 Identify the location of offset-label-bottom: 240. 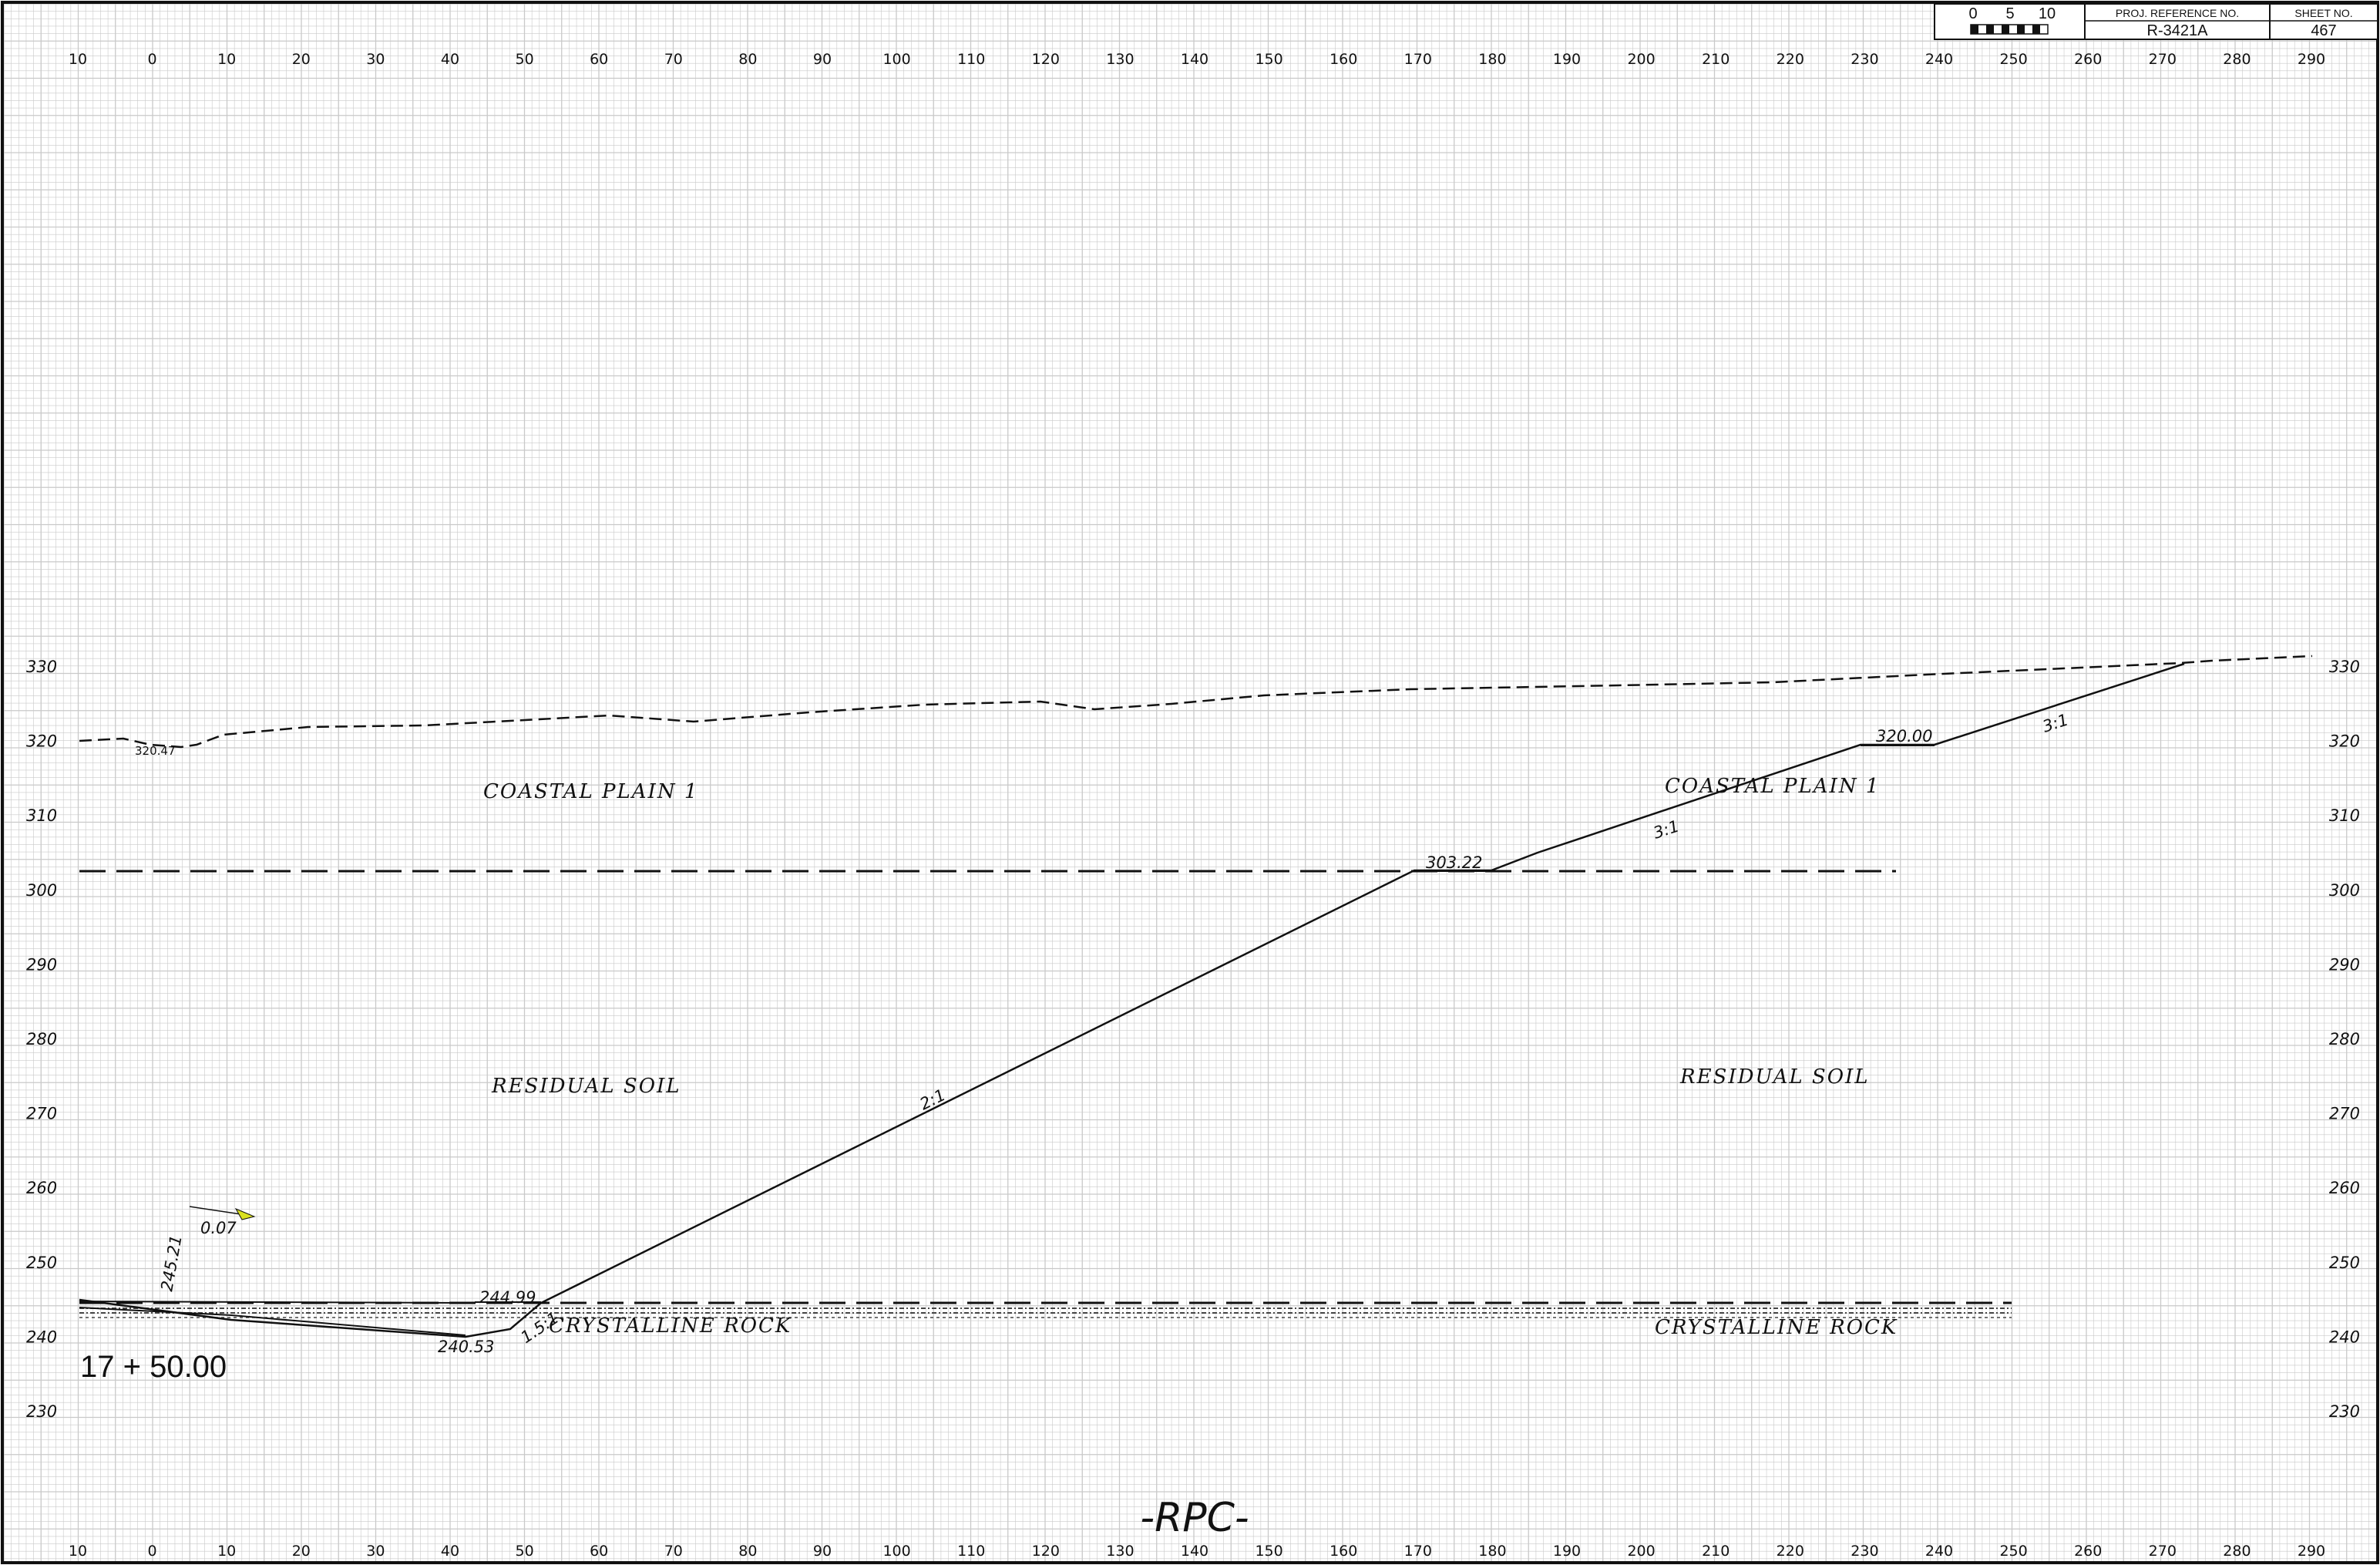
(1939, 1551).